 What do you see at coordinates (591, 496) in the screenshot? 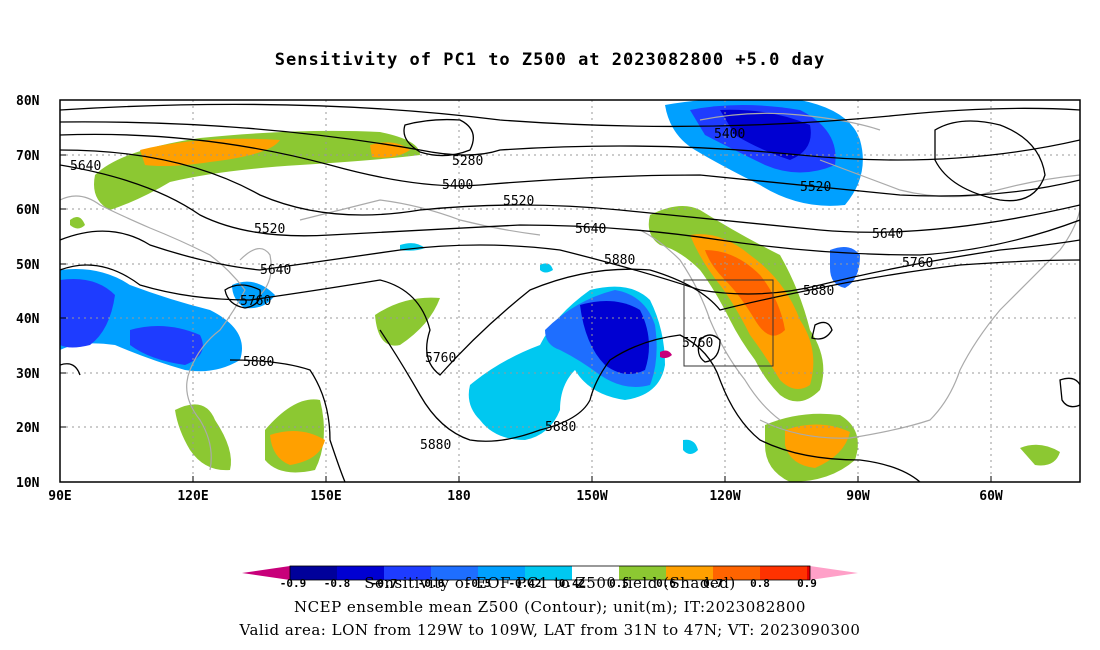
I see `x-axis-label: 150W` at bounding box center [591, 496].